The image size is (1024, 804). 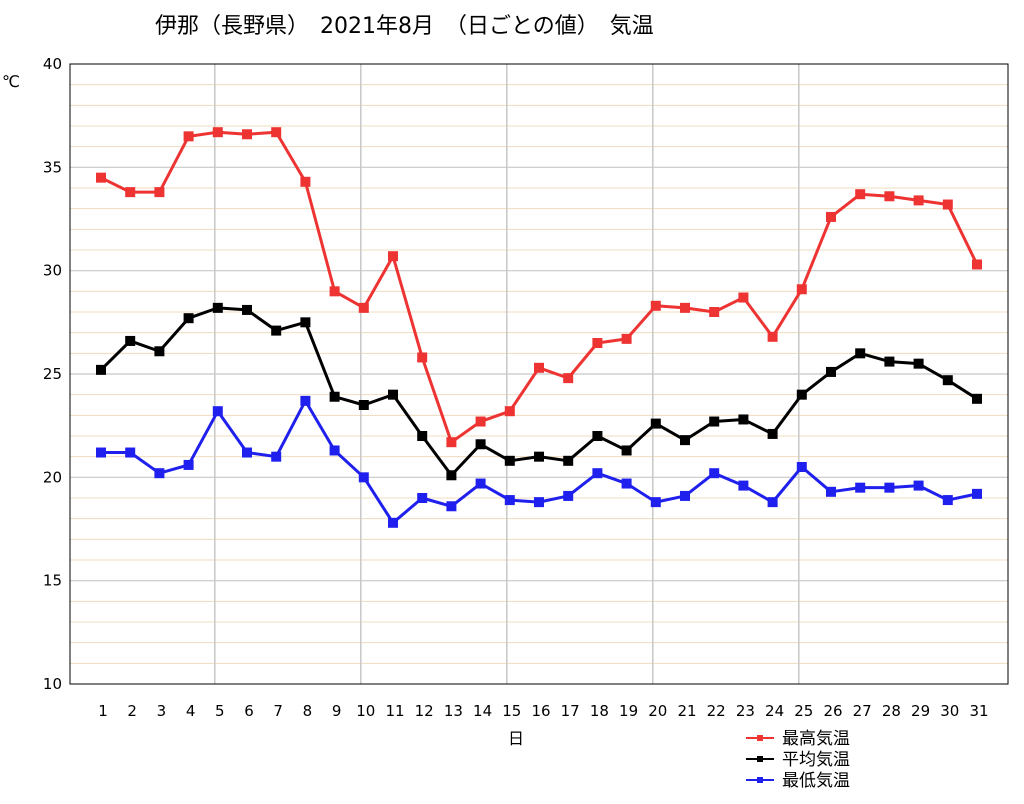 I want to click on x-tick-label: 13, so click(x=453, y=711).